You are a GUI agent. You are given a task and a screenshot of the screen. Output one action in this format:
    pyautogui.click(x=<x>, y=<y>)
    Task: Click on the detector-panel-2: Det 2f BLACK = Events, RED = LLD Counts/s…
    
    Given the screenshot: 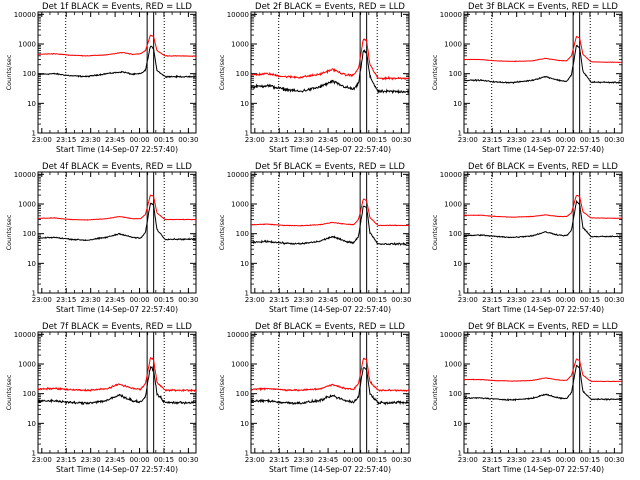 What is the action you would take?
    pyautogui.click(x=314, y=78)
    